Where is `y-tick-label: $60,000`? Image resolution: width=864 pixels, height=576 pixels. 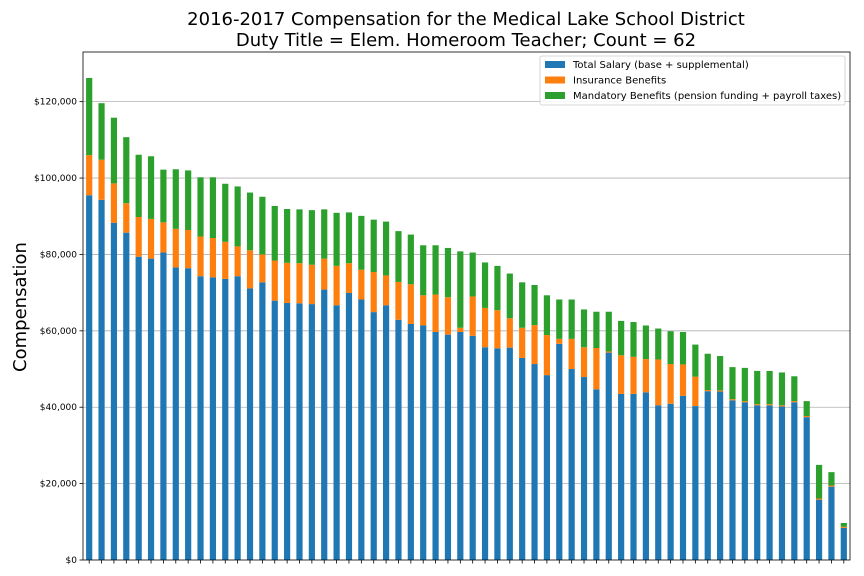
y-tick-label: $60,000 is located at coordinates (58, 332).